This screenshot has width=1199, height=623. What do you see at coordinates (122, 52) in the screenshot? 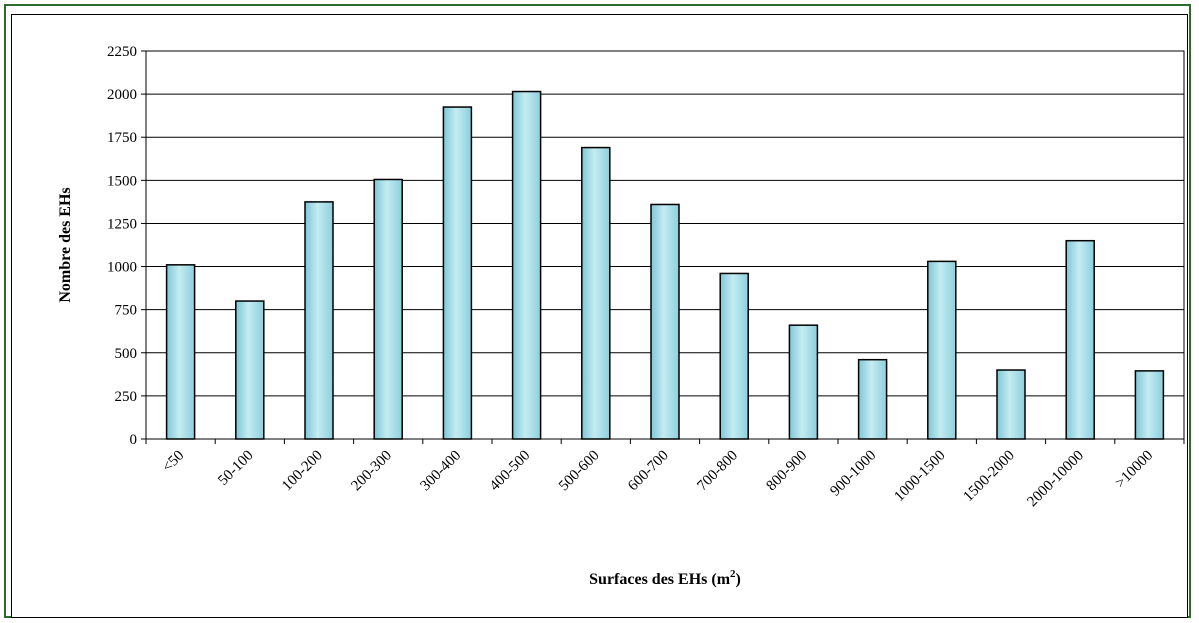
I see `y-tick-label: 2250` at bounding box center [122, 52].